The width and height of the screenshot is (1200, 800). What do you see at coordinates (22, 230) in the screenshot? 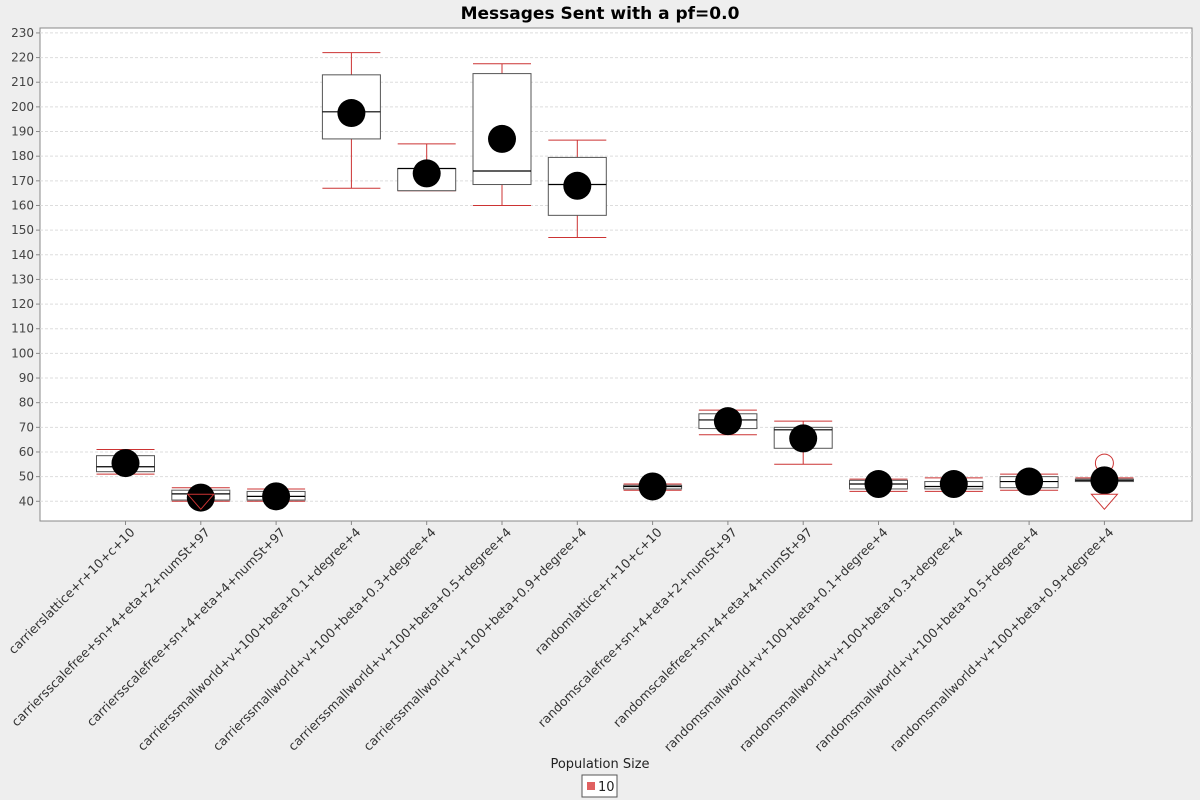
I see `y-tick-label: 150` at bounding box center [22, 230].